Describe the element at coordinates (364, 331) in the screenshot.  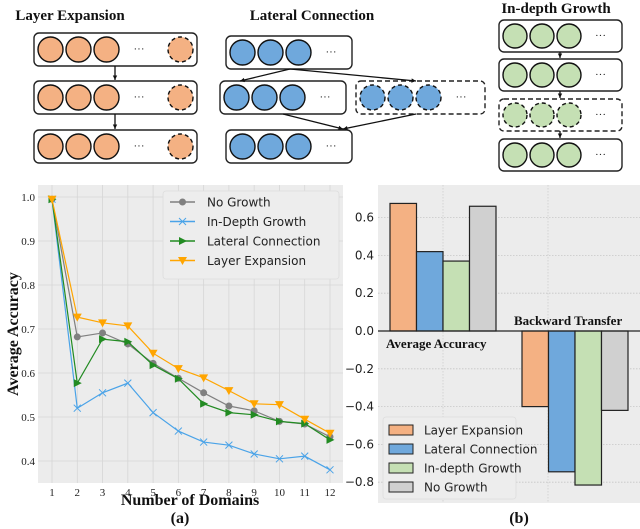
I see `y-tick-label: 0.0` at that location.